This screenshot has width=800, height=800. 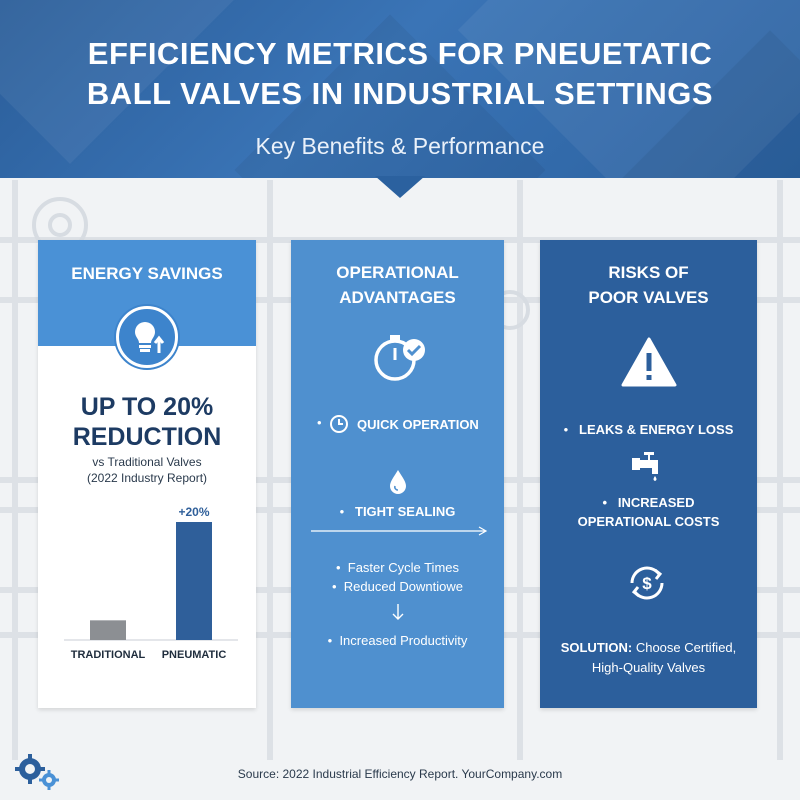 What do you see at coordinates (397, 272) in the screenshot?
I see `operational-title-line-1: OPERATIONAL` at bounding box center [397, 272].